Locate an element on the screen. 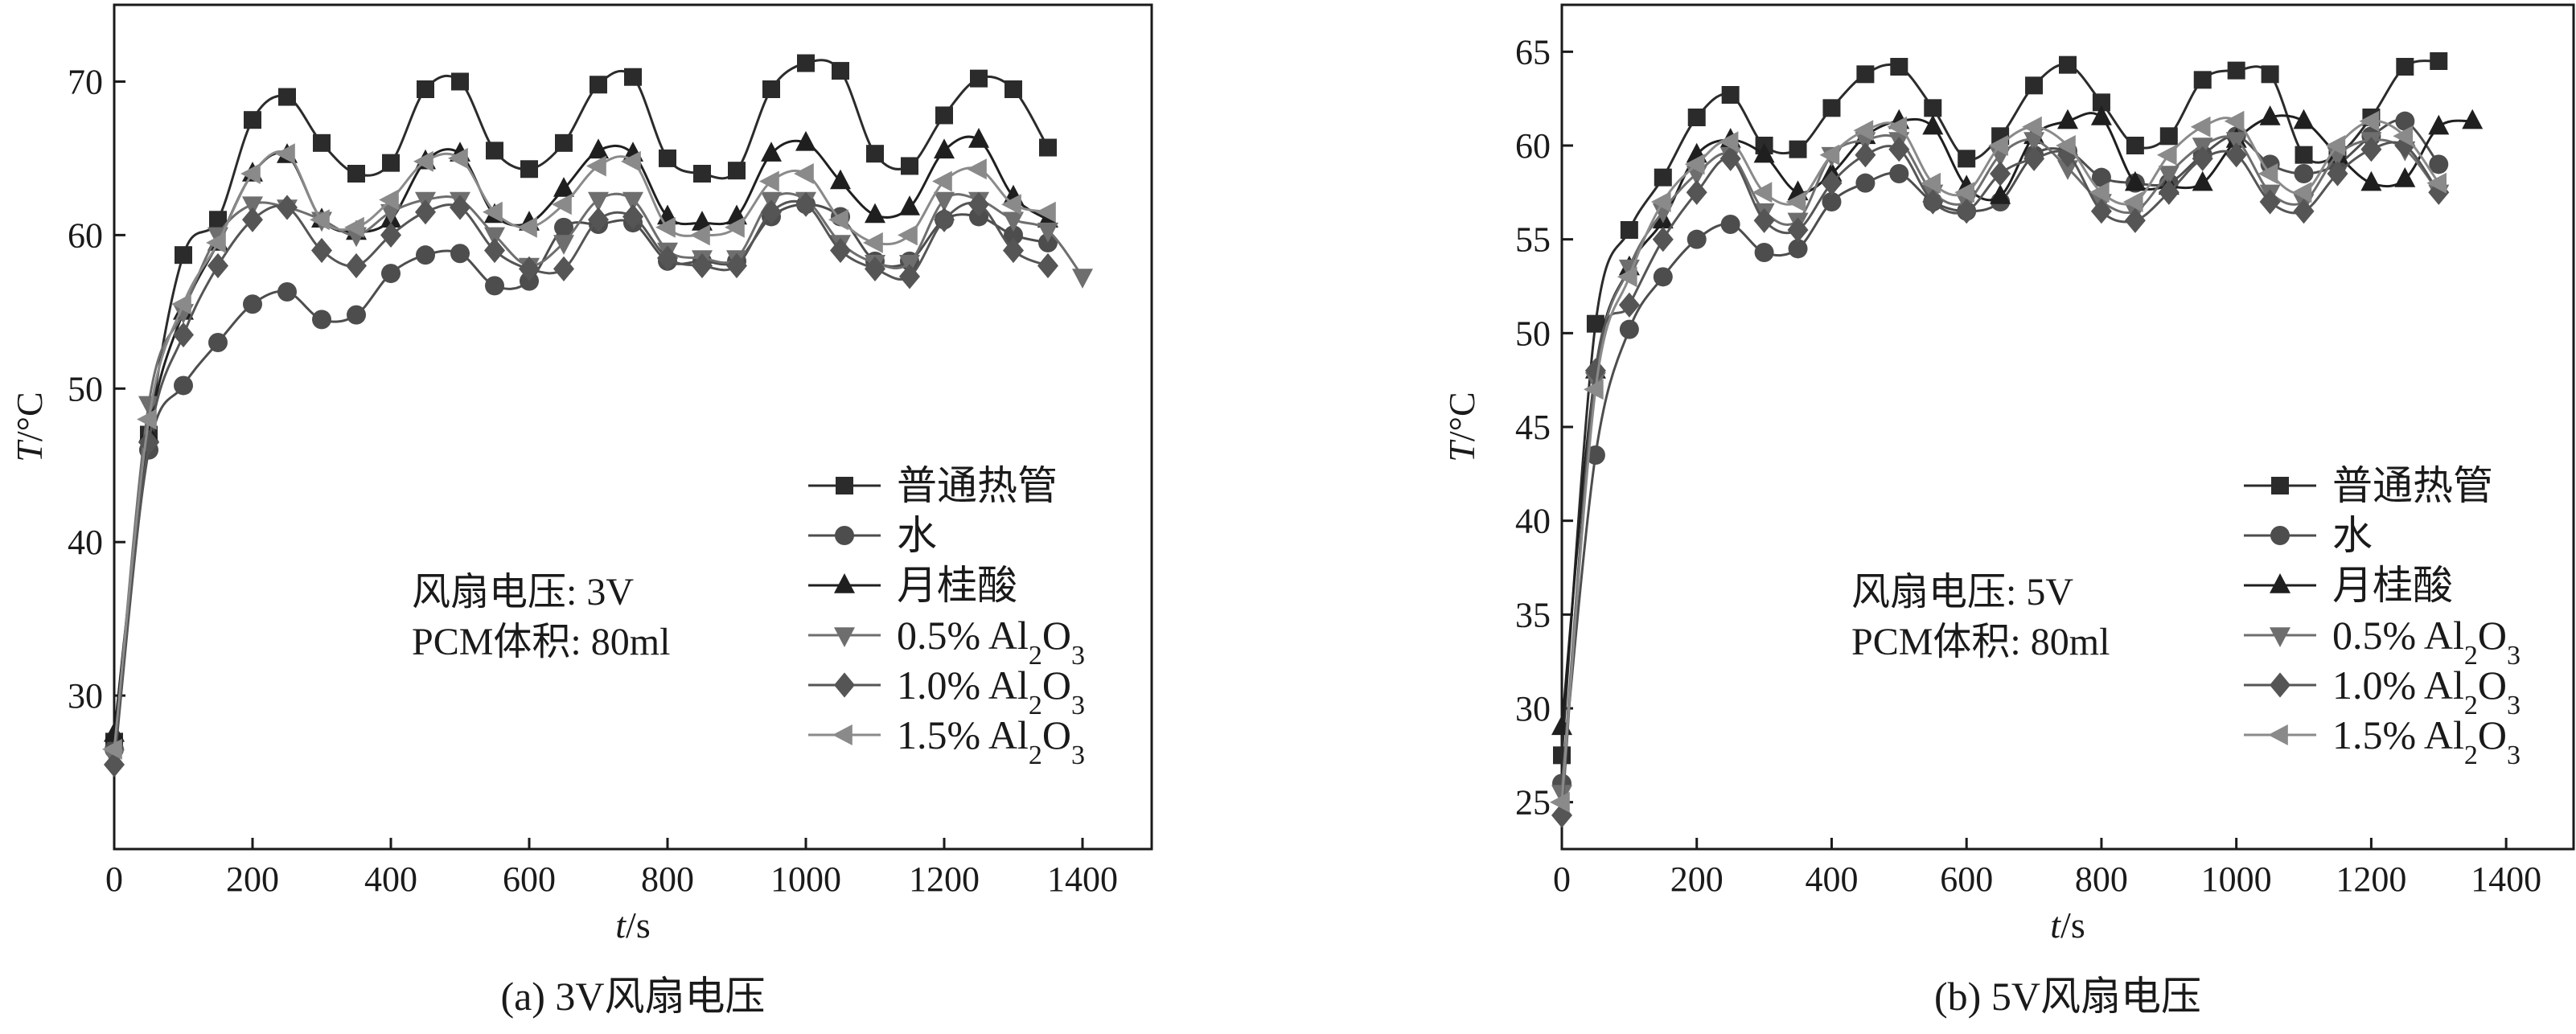 This screenshot has width=2576, height=1034. annotation-text: PCM体积: 80ml is located at coordinates (1980, 642).